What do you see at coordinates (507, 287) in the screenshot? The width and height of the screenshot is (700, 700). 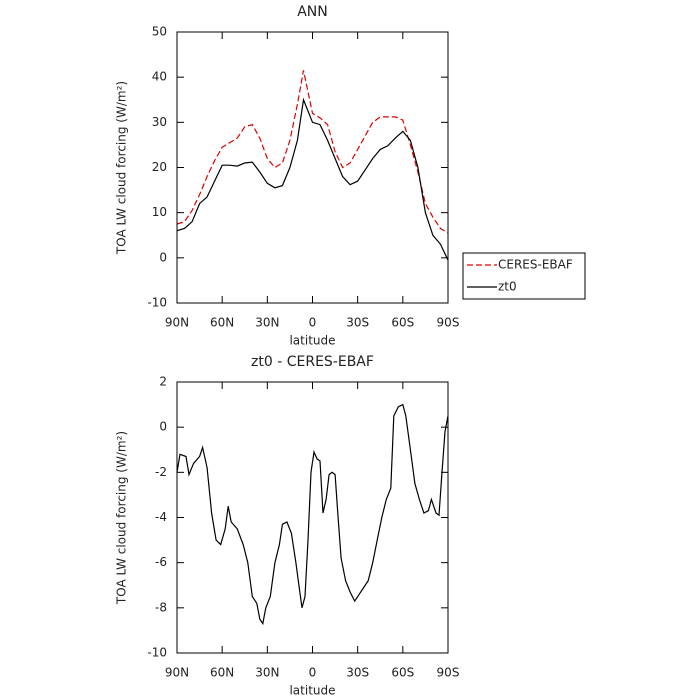 I see `legend-label: zt0` at bounding box center [507, 287].